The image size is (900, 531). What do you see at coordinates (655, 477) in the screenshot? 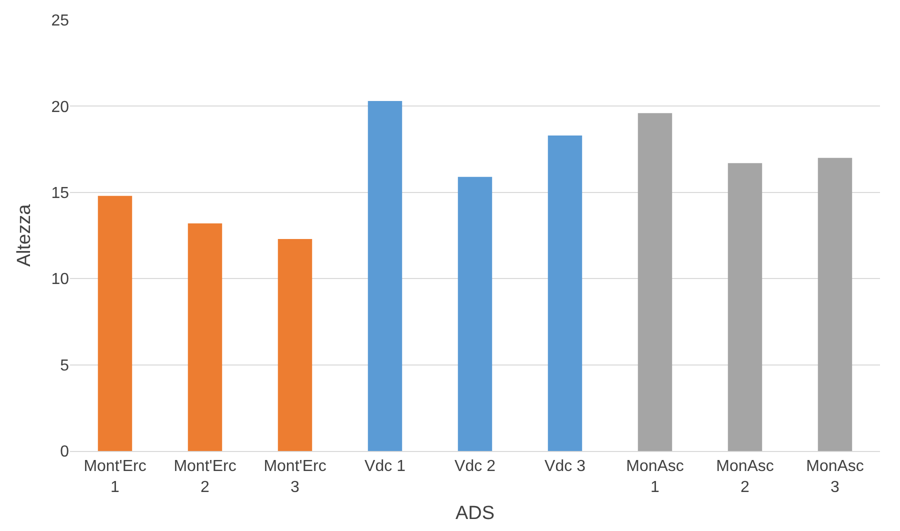
I see `x-tick-label: MonAsc 1` at bounding box center [655, 477].